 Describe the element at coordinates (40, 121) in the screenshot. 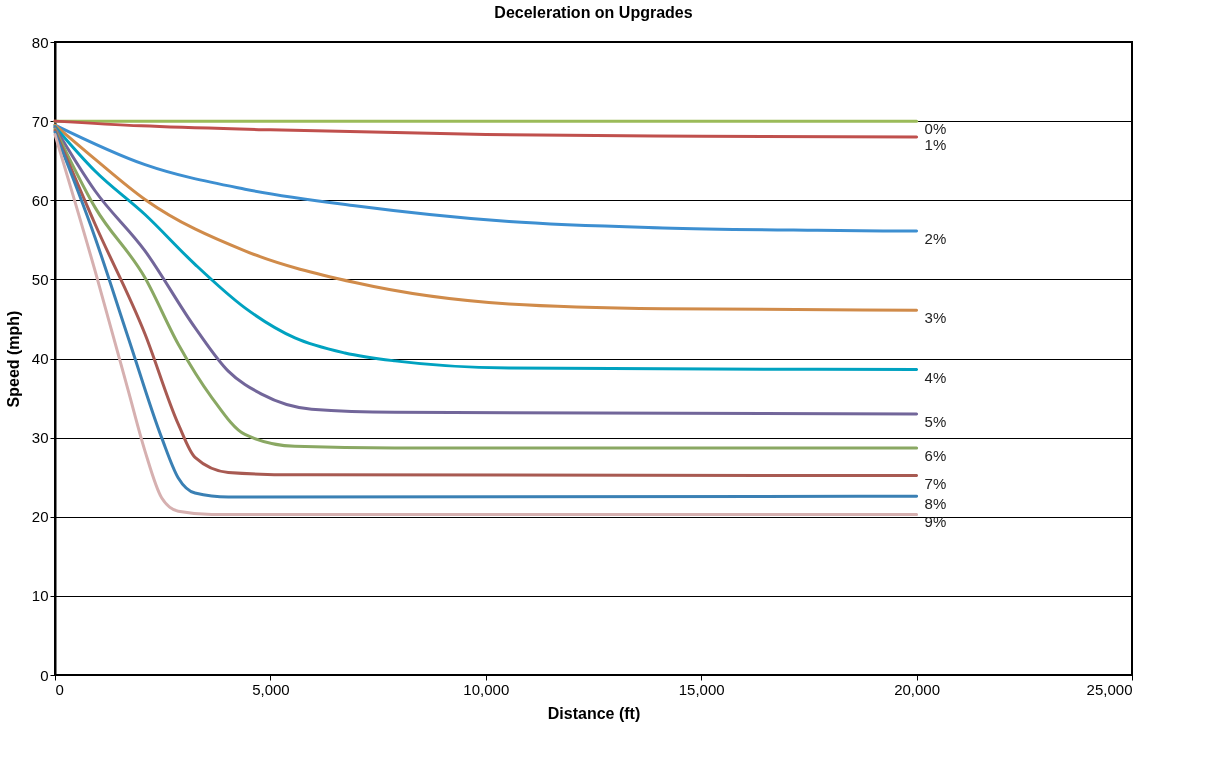

I see `y-tick-label: 70` at that location.